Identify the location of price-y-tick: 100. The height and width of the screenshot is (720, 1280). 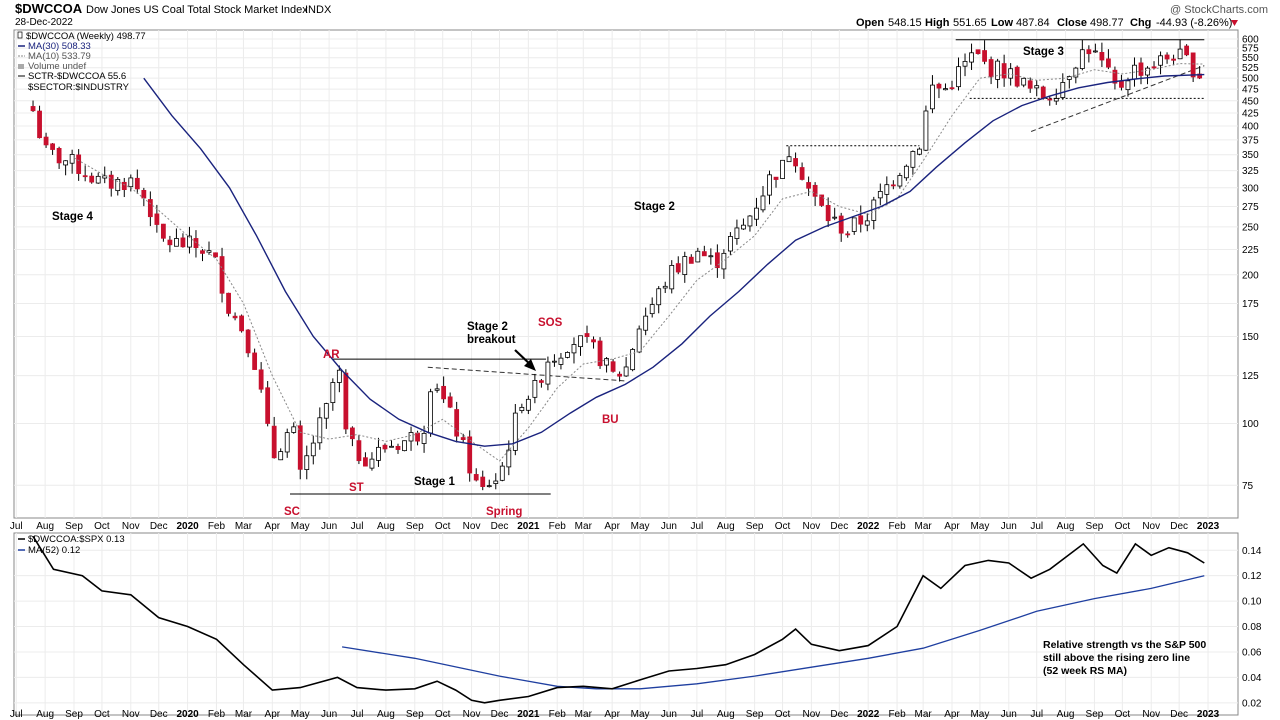
(1250, 424).